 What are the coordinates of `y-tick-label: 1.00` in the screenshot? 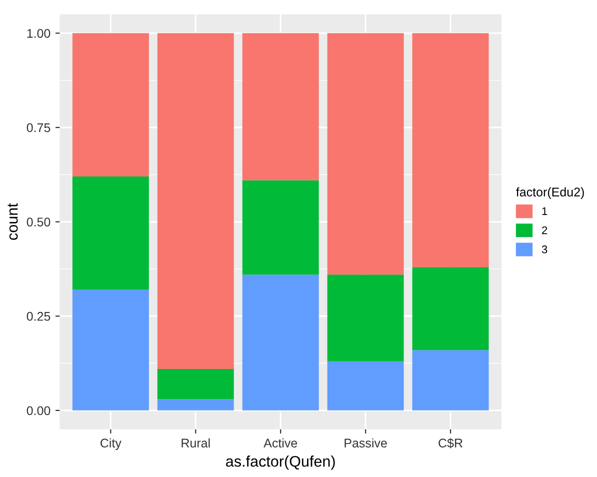 It's located at (38, 33).